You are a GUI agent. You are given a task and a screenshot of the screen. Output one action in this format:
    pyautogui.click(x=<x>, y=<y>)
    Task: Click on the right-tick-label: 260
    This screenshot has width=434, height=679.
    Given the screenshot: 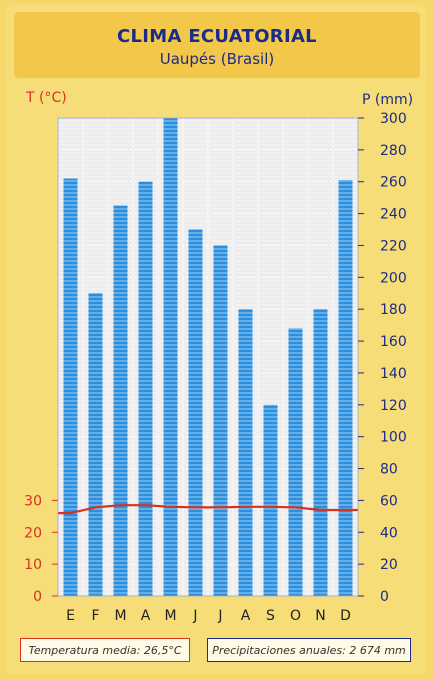 What is the action you would take?
    pyautogui.click(x=393, y=183)
    